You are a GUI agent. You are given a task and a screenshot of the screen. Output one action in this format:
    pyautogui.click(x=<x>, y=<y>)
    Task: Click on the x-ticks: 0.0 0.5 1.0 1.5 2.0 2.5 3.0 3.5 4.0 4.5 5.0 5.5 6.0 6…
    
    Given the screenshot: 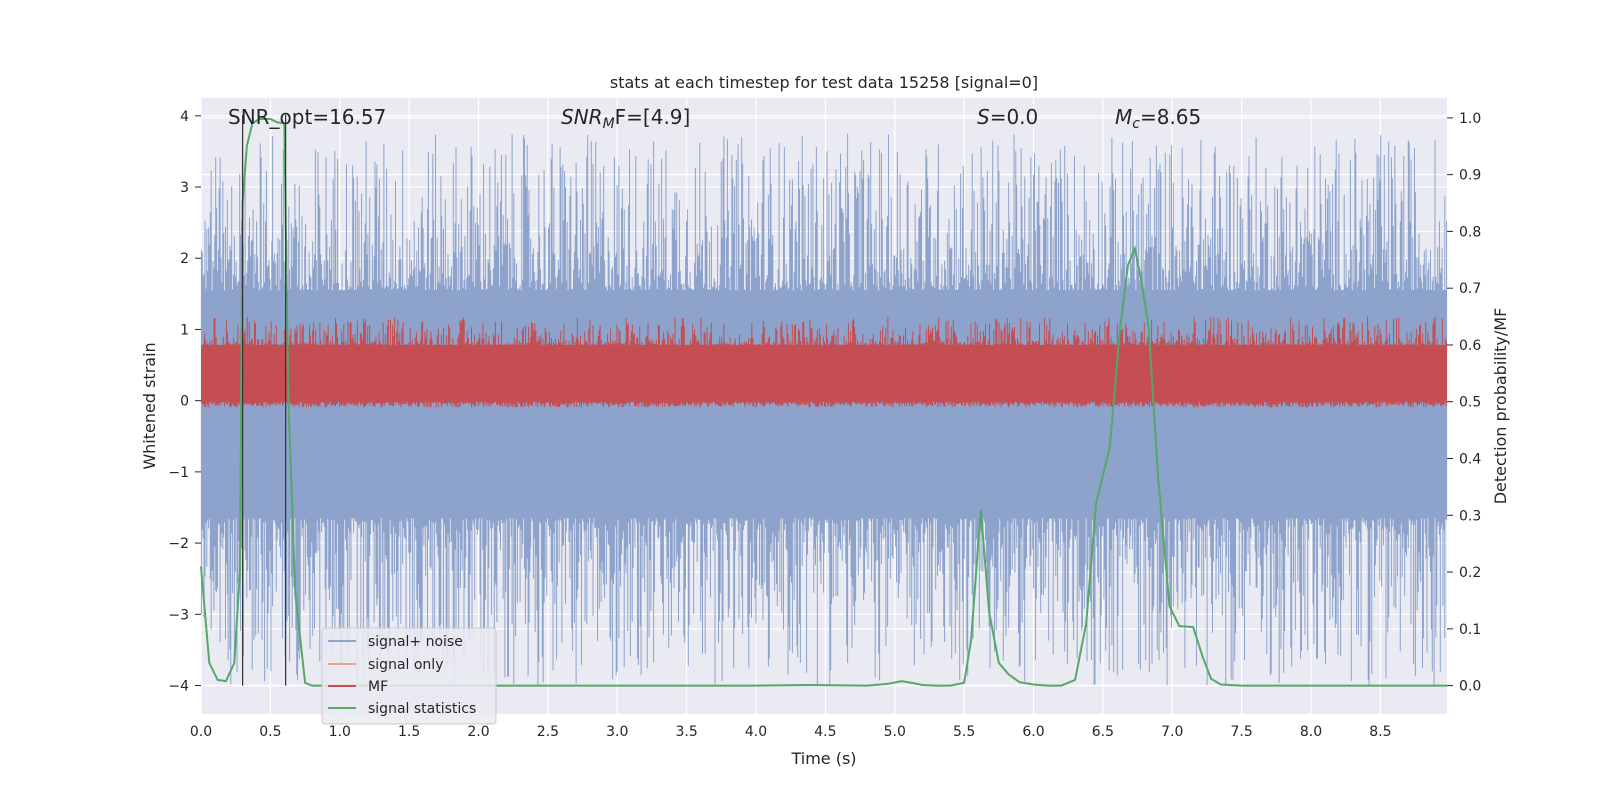 What is the action you would take?
    pyautogui.click(x=791, y=732)
    